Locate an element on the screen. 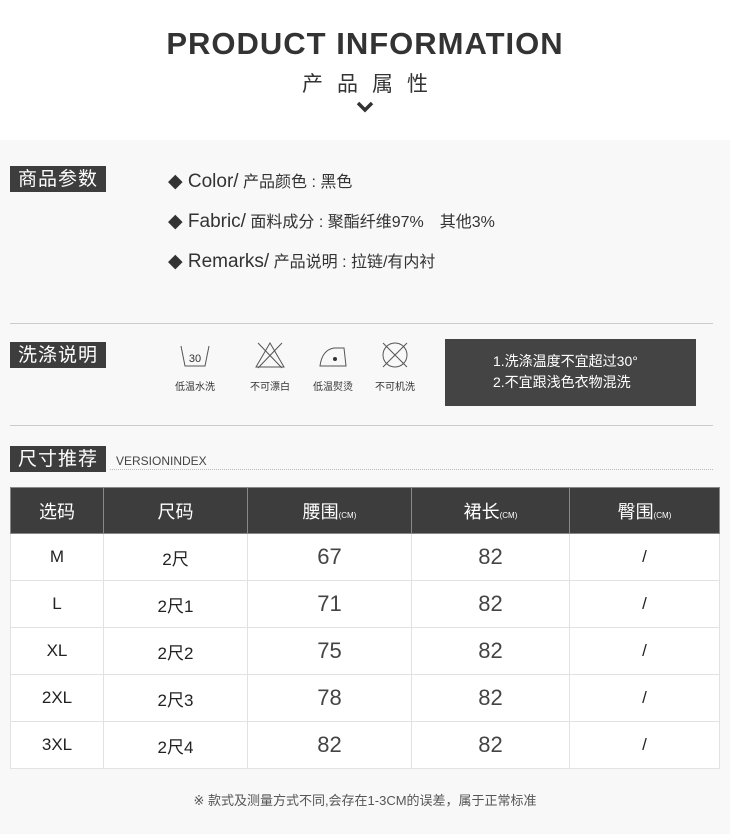  svg-text: 30 is located at coordinates (195, 359).